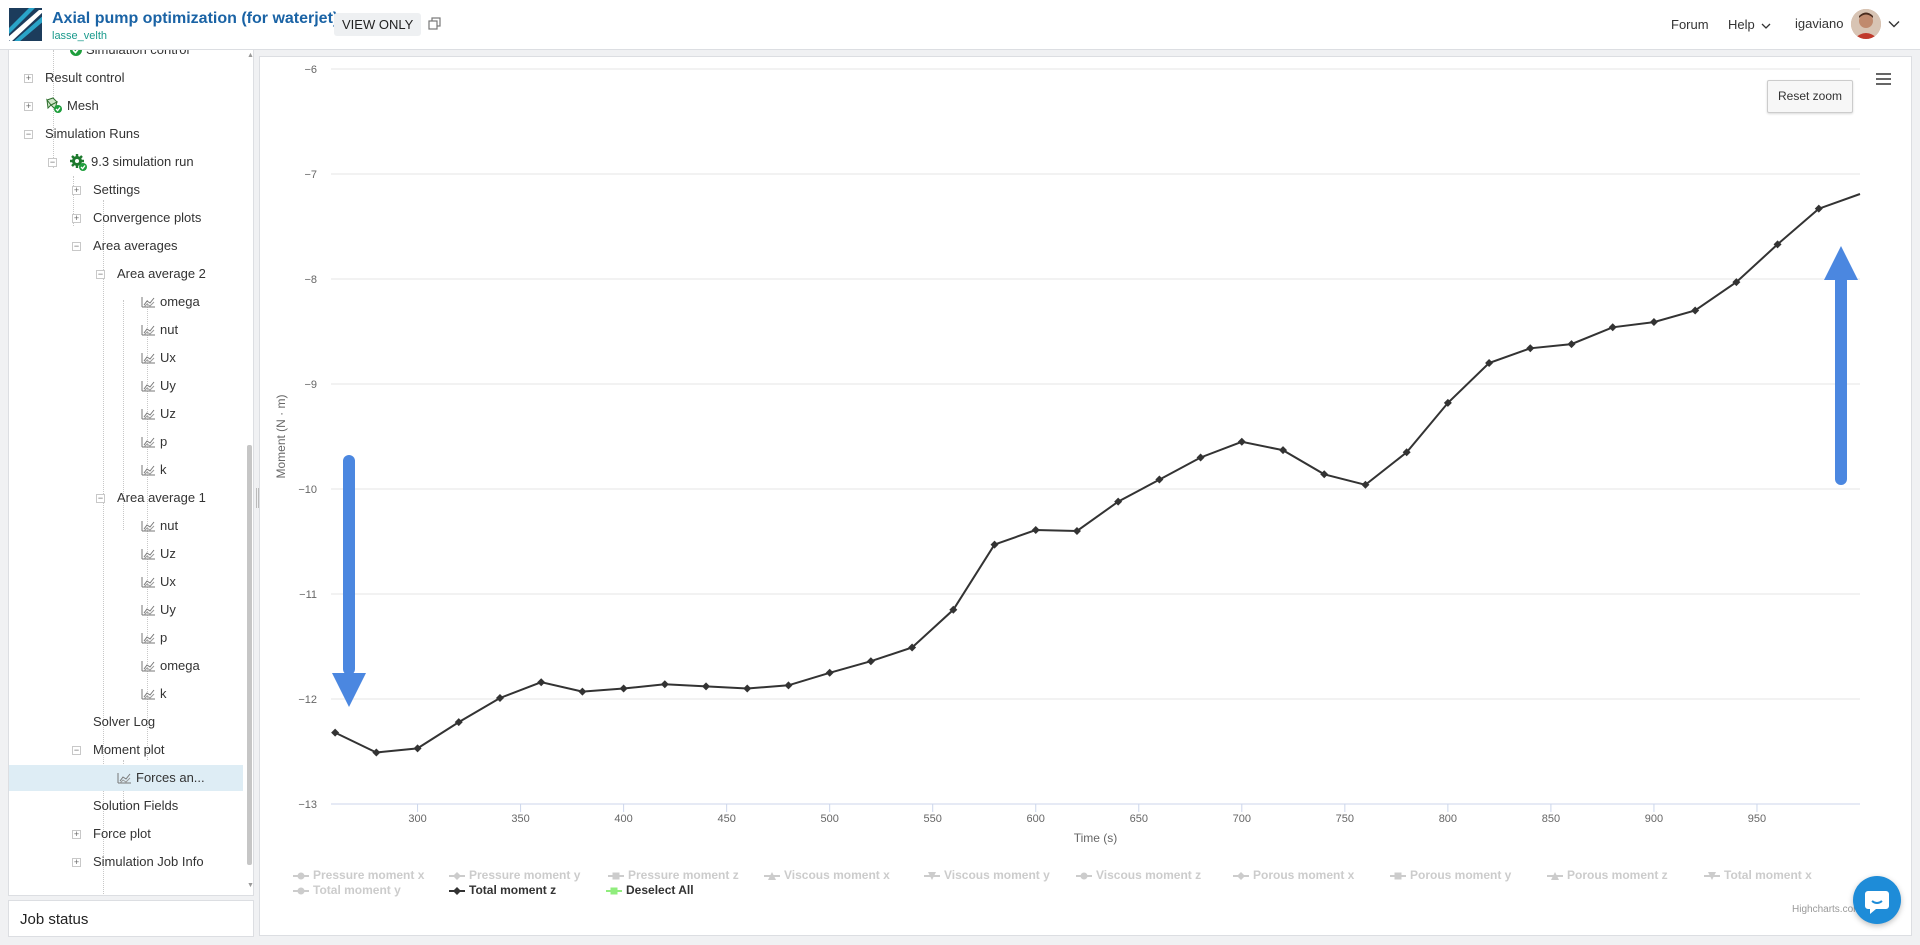  What do you see at coordinates (164, 637) in the screenshot?
I see `tree-item-label: p` at bounding box center [164, 637].